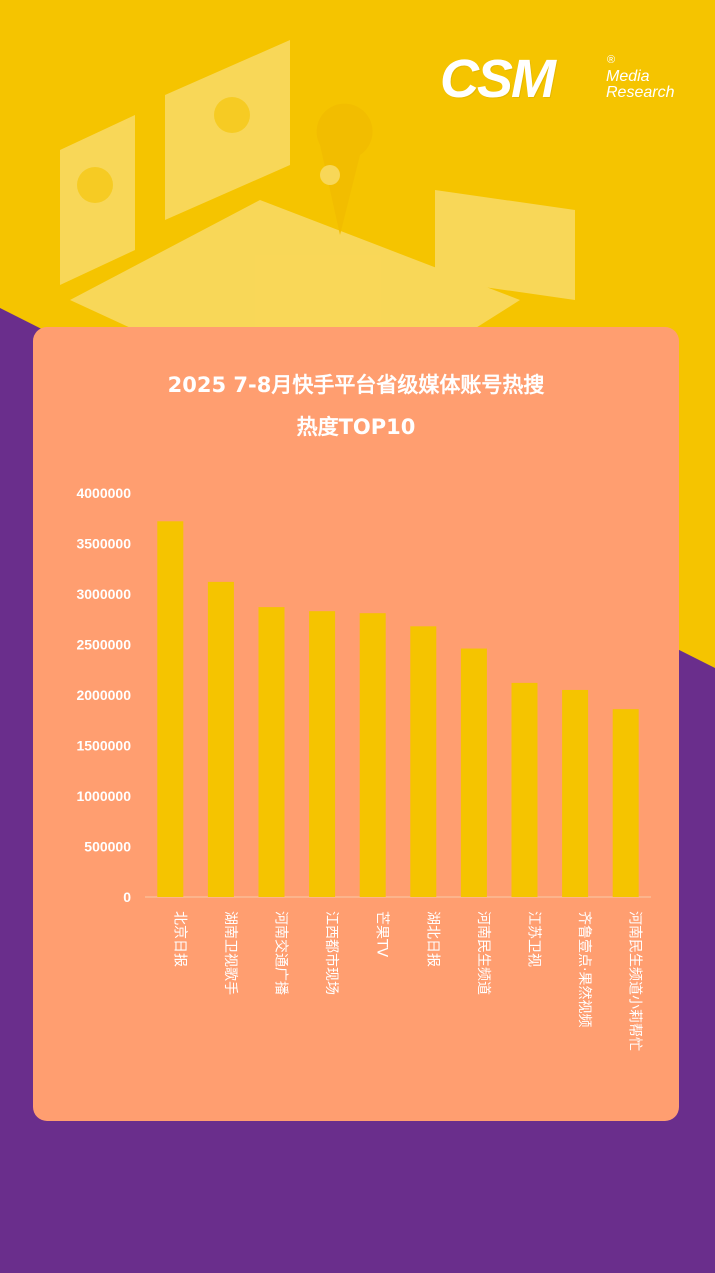  Describe the element at coordinates (103, 796) in the screenshot. I see `y-tick-label: 1000000` at that location.